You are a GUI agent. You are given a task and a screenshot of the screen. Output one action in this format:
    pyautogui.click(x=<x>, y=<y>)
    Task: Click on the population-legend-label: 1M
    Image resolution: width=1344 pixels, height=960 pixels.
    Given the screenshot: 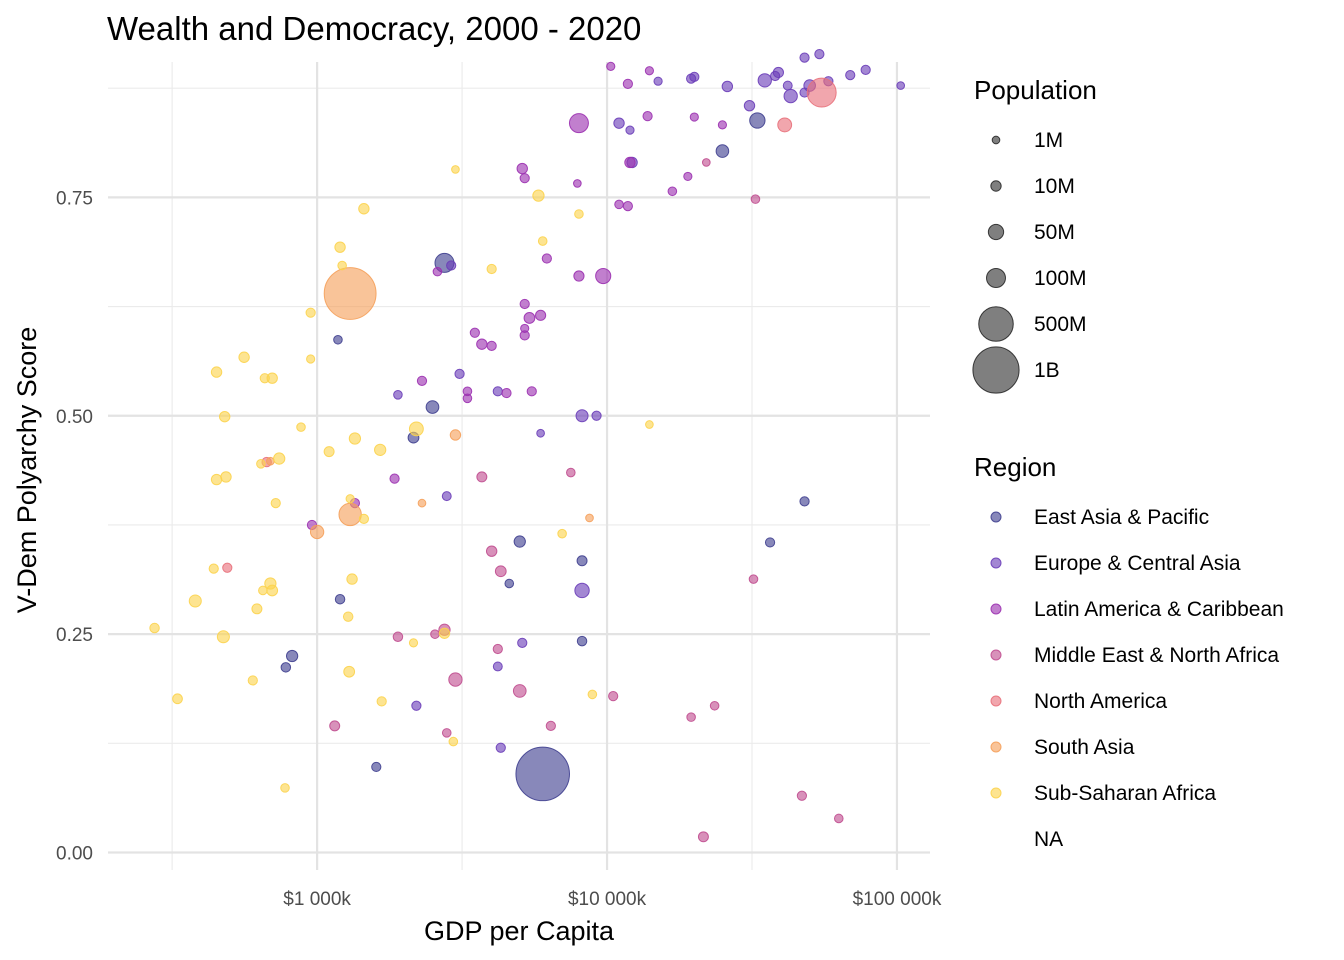 What is the action you would take?
    pyautogui.click(x=1048, y=140)
    